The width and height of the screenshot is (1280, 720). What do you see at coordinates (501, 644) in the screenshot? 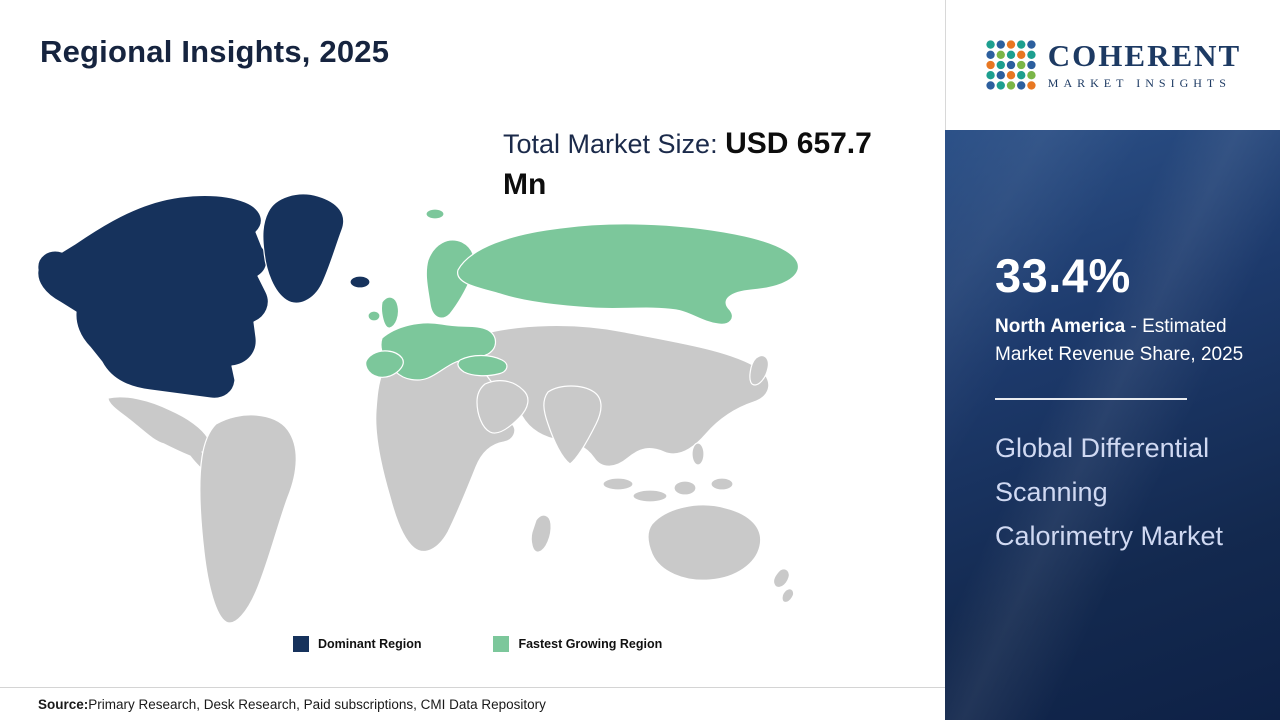
I see `legend-swatch-growing` at bounding box center [501, 644].